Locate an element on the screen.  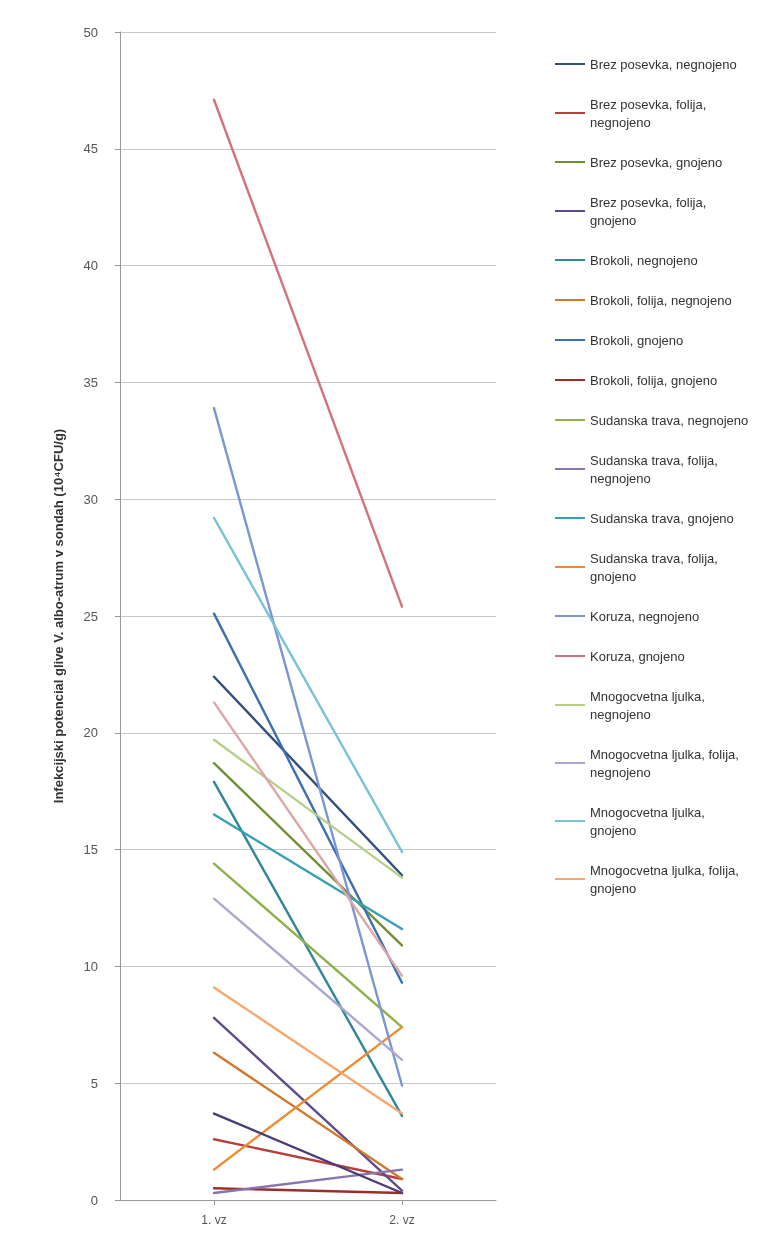
legend-label: Brez posevka, gnojeno is located at coordinates (656, 162).